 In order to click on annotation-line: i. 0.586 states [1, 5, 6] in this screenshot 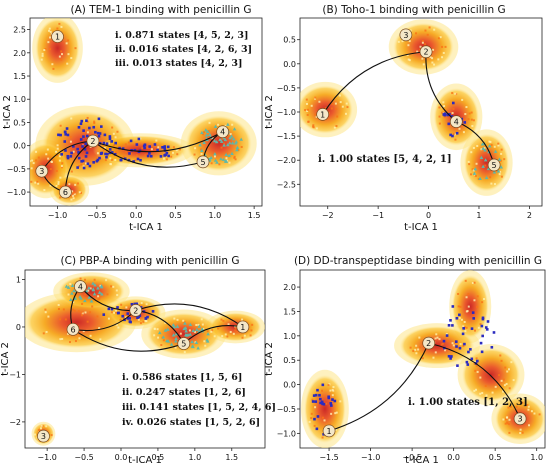, I will do `click(182, 377)`.